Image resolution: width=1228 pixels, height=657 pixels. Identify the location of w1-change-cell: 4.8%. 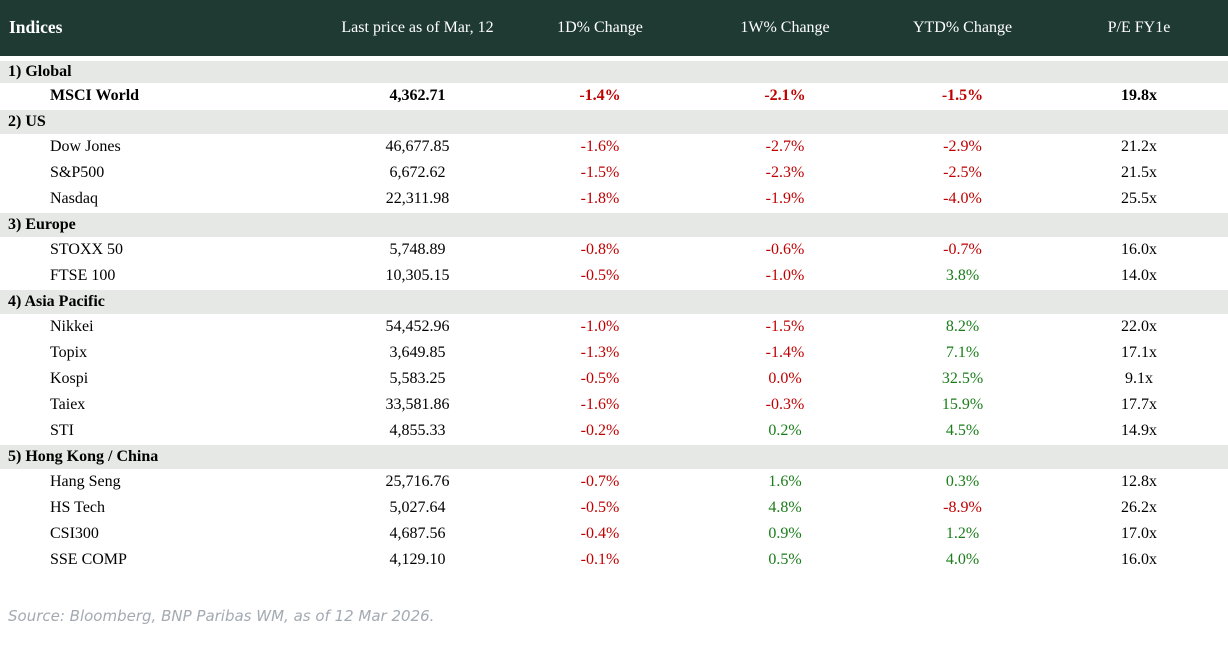
(785, 508).